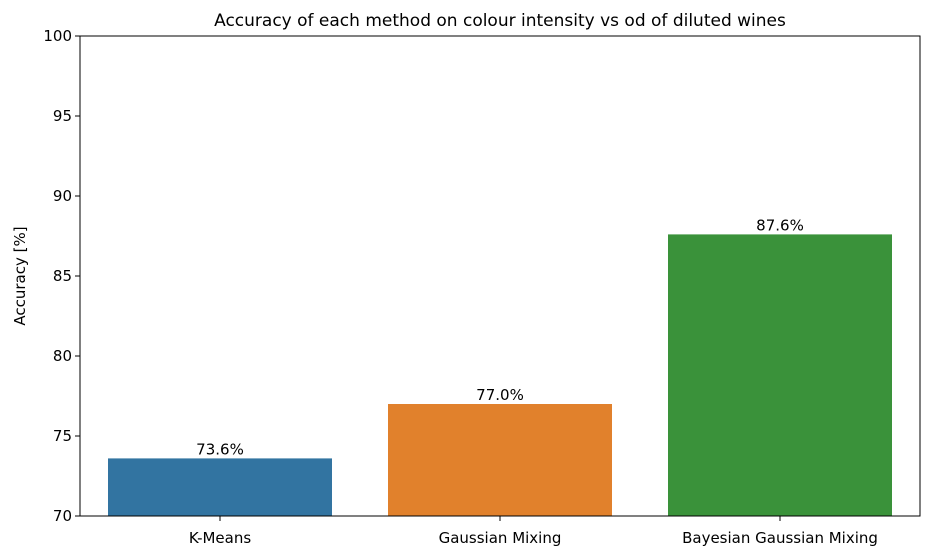 Image resolution: width=931 pixels, height=558 pixels. I want to click on y-tick-label: 85, so click(62, 276).